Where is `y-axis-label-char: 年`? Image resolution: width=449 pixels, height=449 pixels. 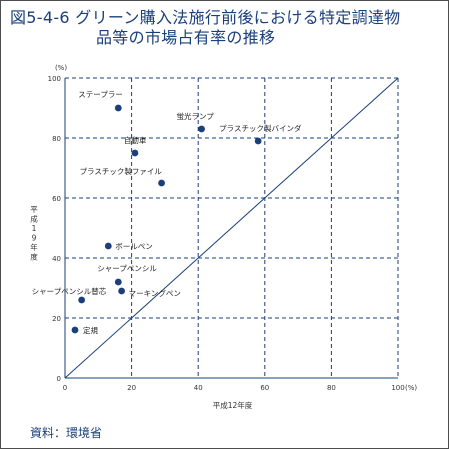
y-axis-label-char: 年 is located at coordinates (34, 247).